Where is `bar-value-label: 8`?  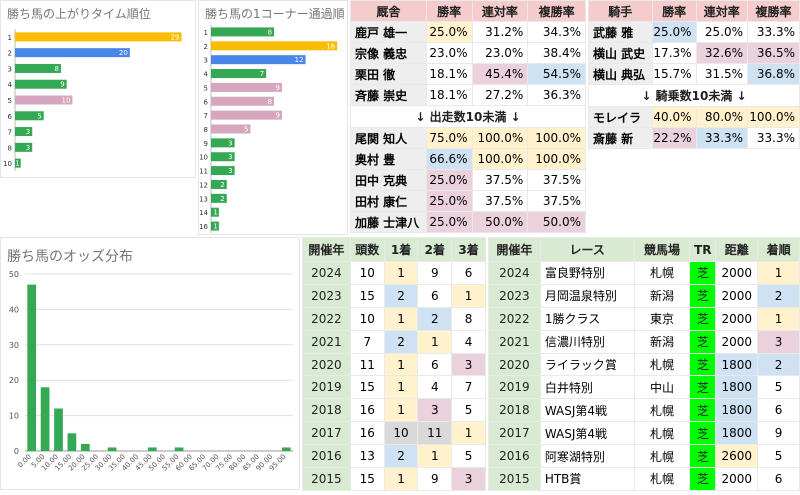
bar-value-label: 8 is located at coordinates (270, 102).